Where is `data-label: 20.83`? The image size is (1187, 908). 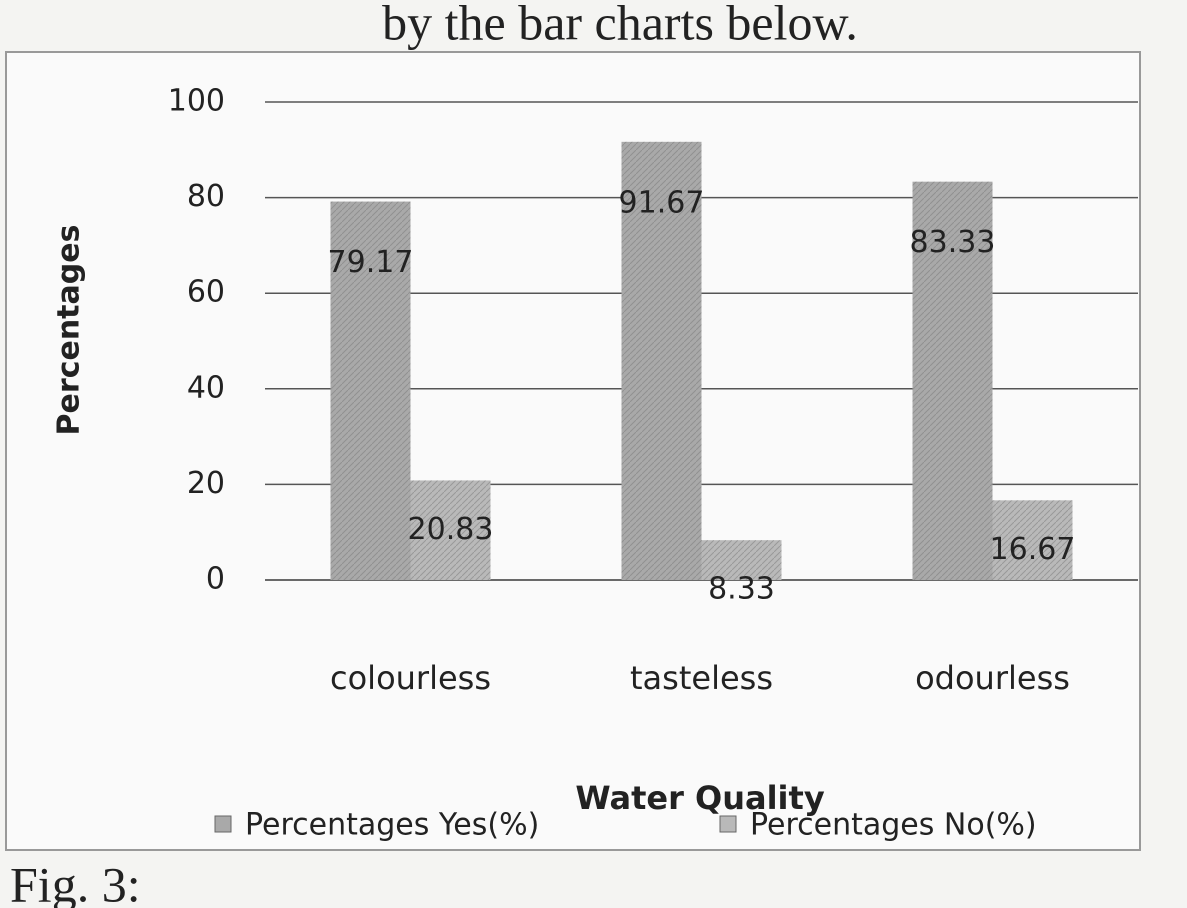 data-label: 20.83 is located at coordinates (451, 529).